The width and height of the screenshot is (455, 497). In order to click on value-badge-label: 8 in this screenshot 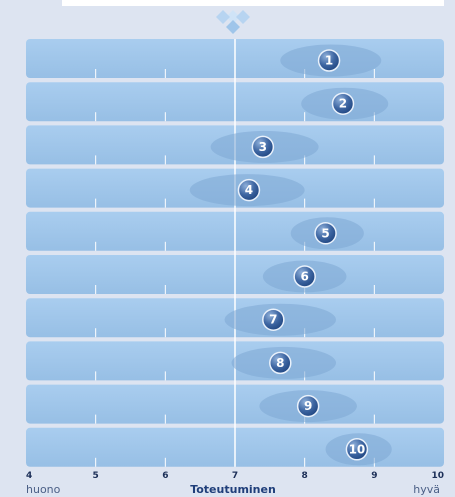, I will do `click(280, 363)`.